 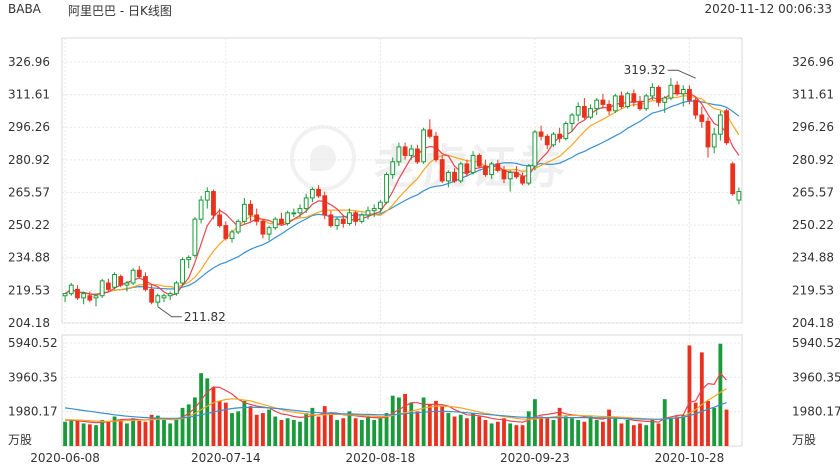 I want to click on volume-unit-label-left: 万股, so click(x=20, y=440).